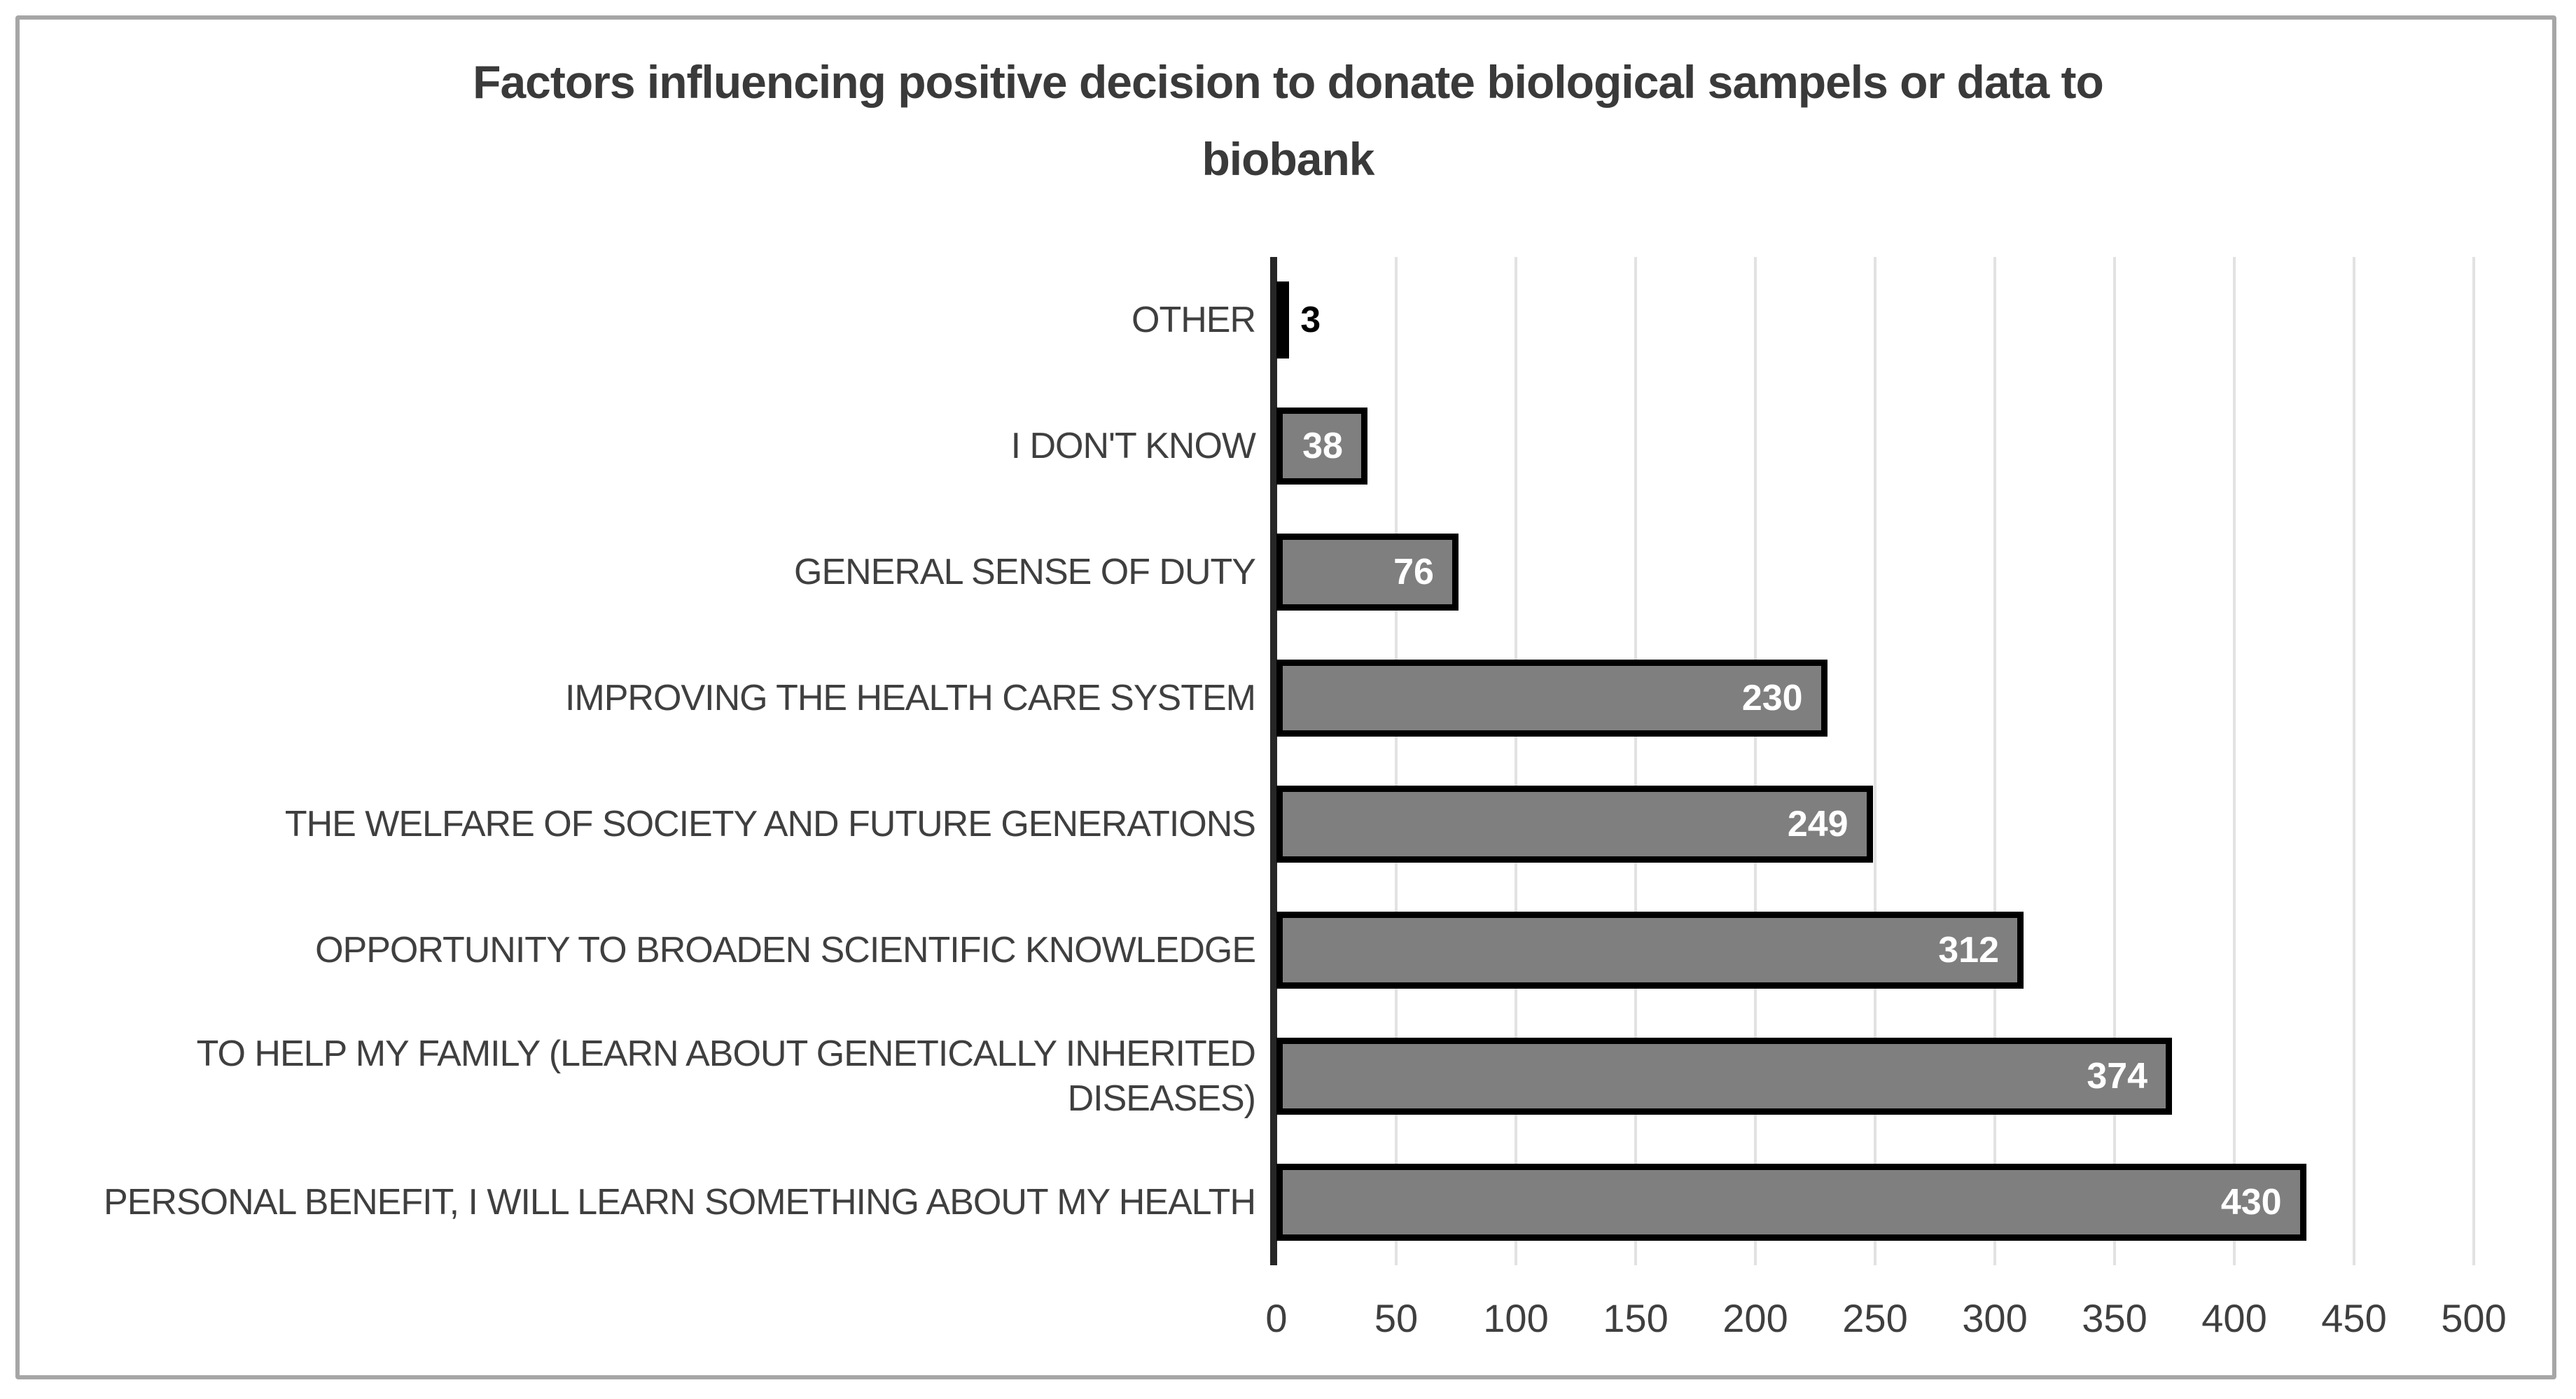 This screenshot has width=2576, height=1399. What do you see at coordinates (1194, 320) in the screenshot?
I see `category-label: OTHER` at bounding box center [1194, 320].